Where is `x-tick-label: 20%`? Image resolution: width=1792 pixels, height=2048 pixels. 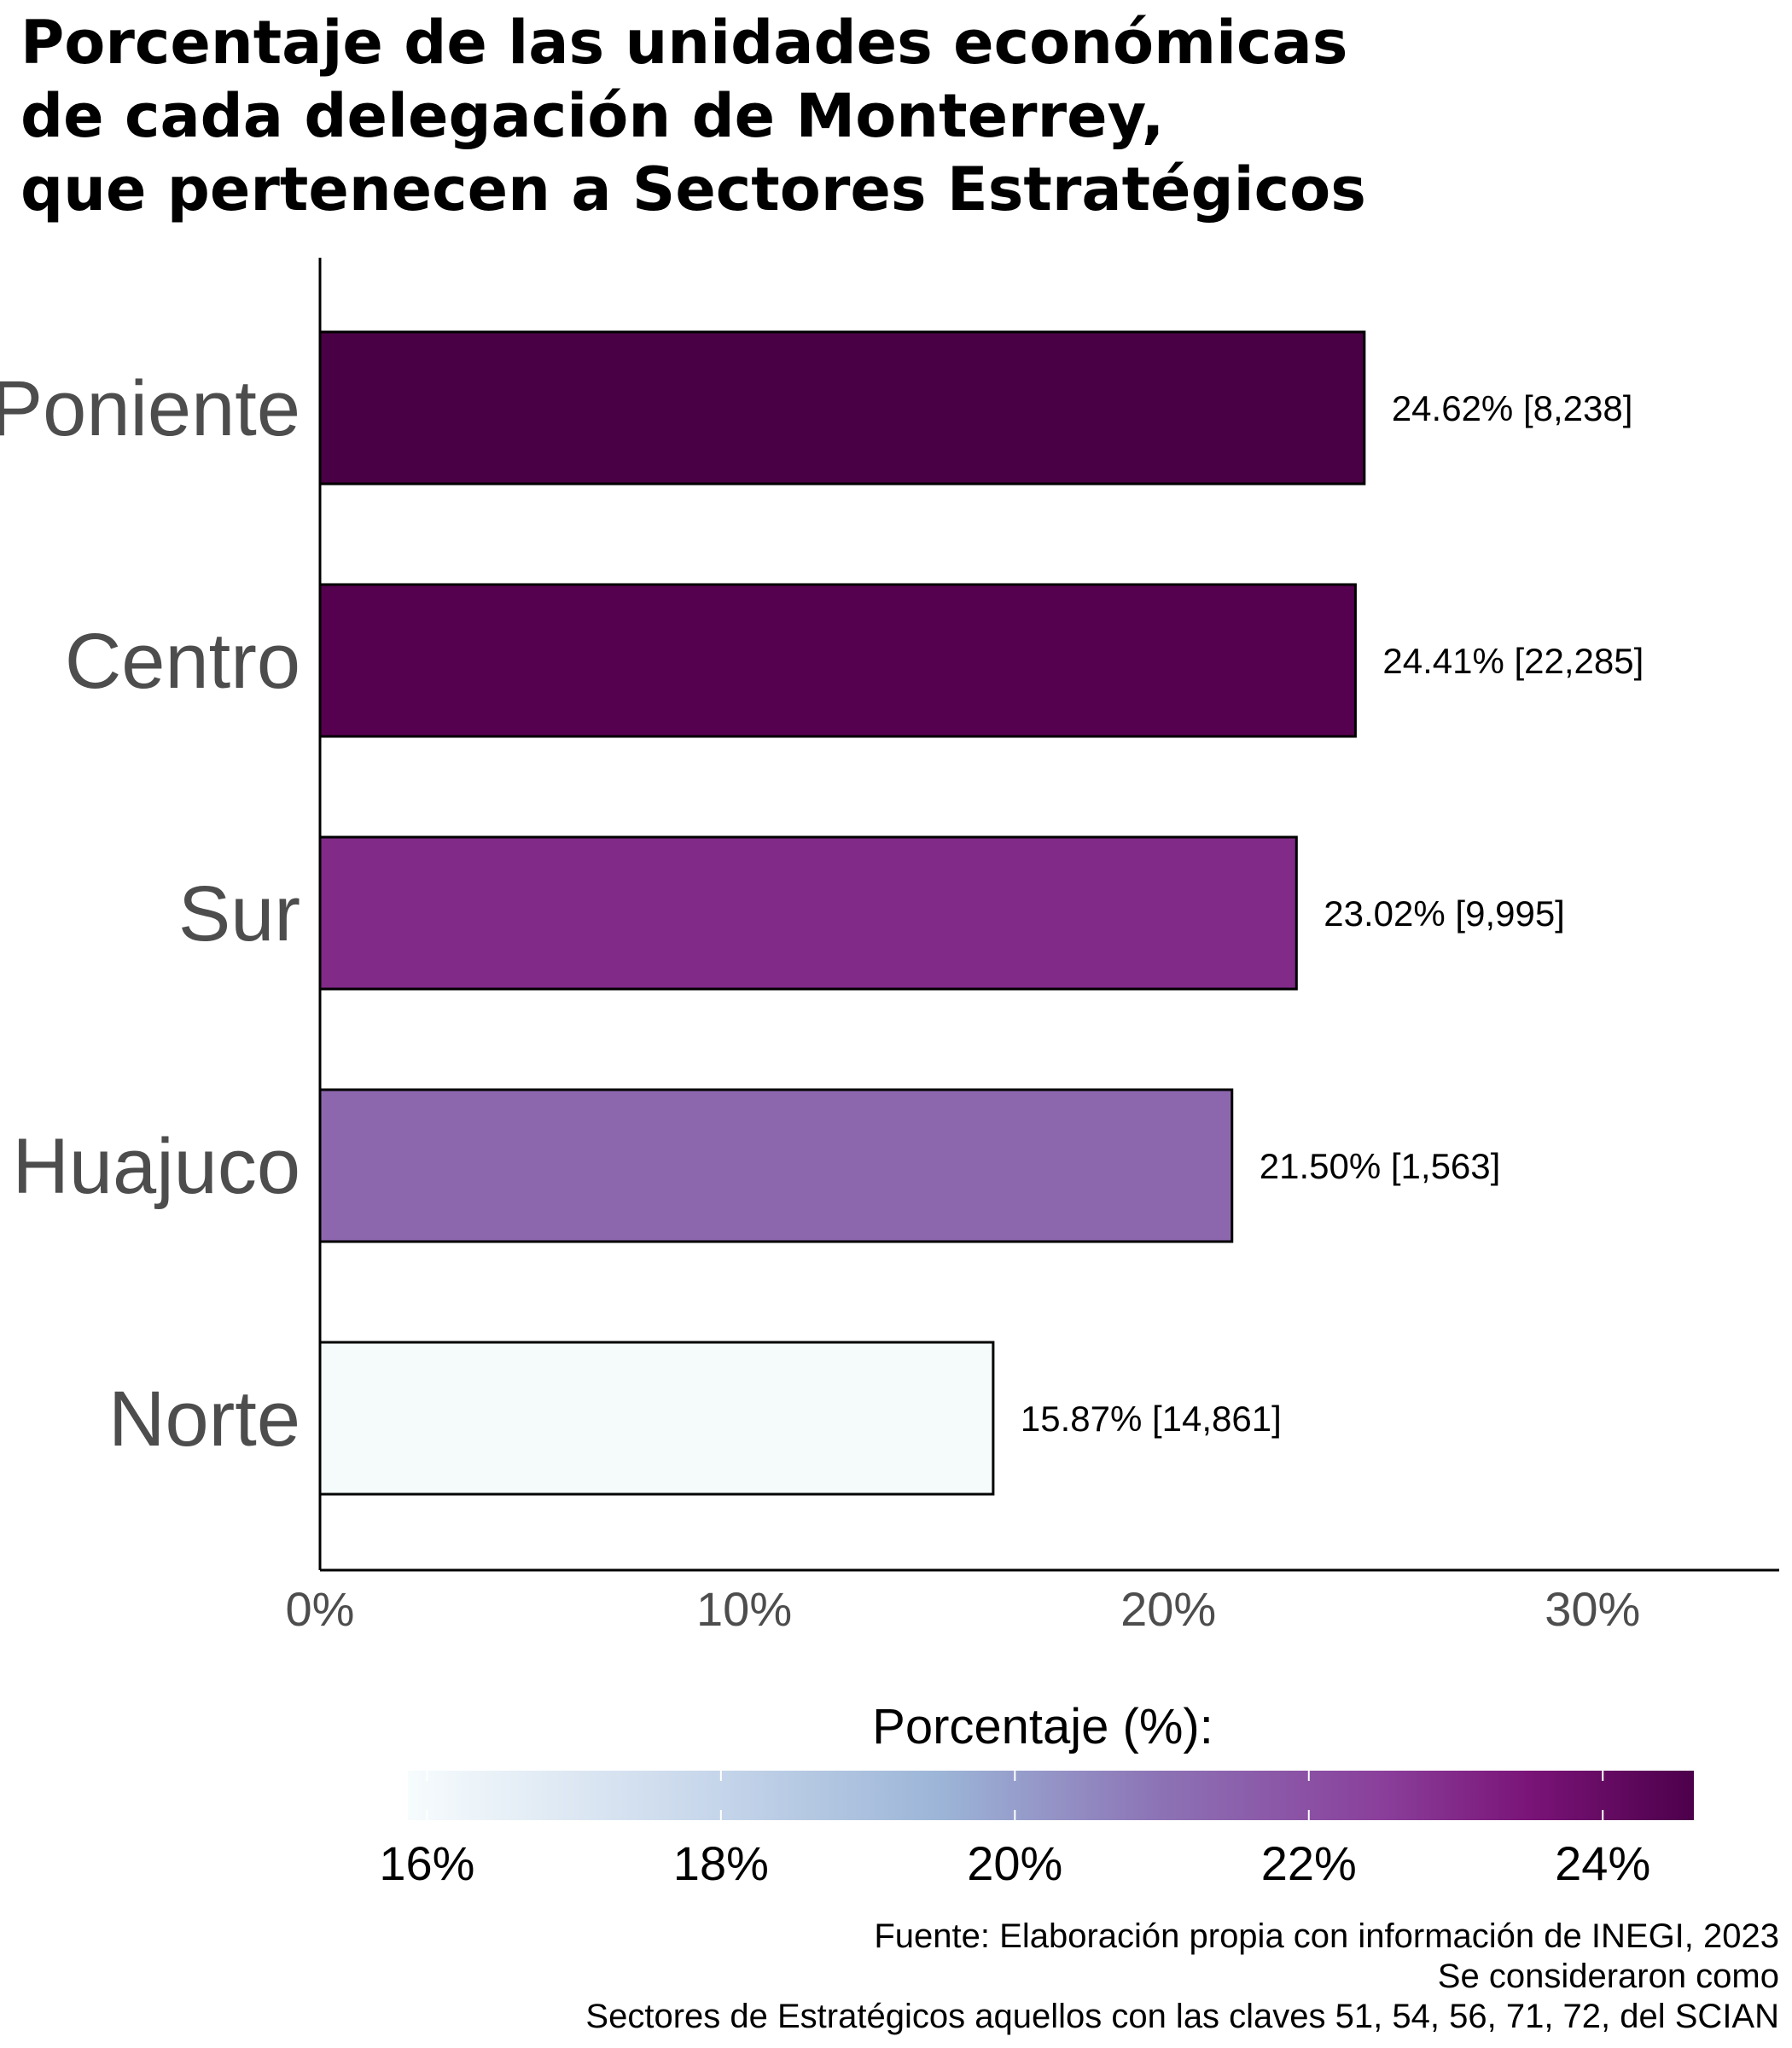
x-tick-label: 20% is located at coordinates (1168, 1609).